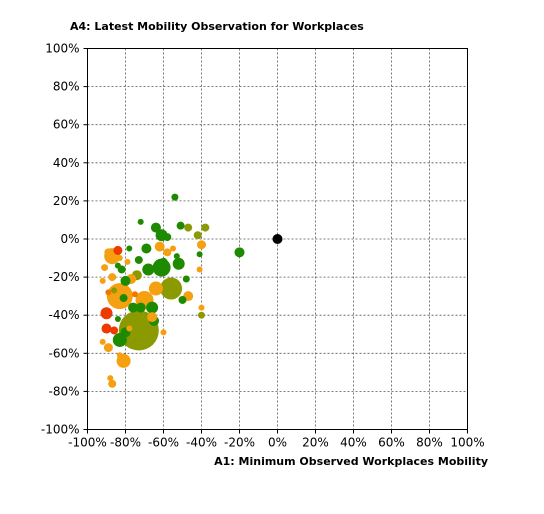 The height and width of the screenshot is (514, 544). I want to click on y-tick-label: -20%, so click(63, 277).